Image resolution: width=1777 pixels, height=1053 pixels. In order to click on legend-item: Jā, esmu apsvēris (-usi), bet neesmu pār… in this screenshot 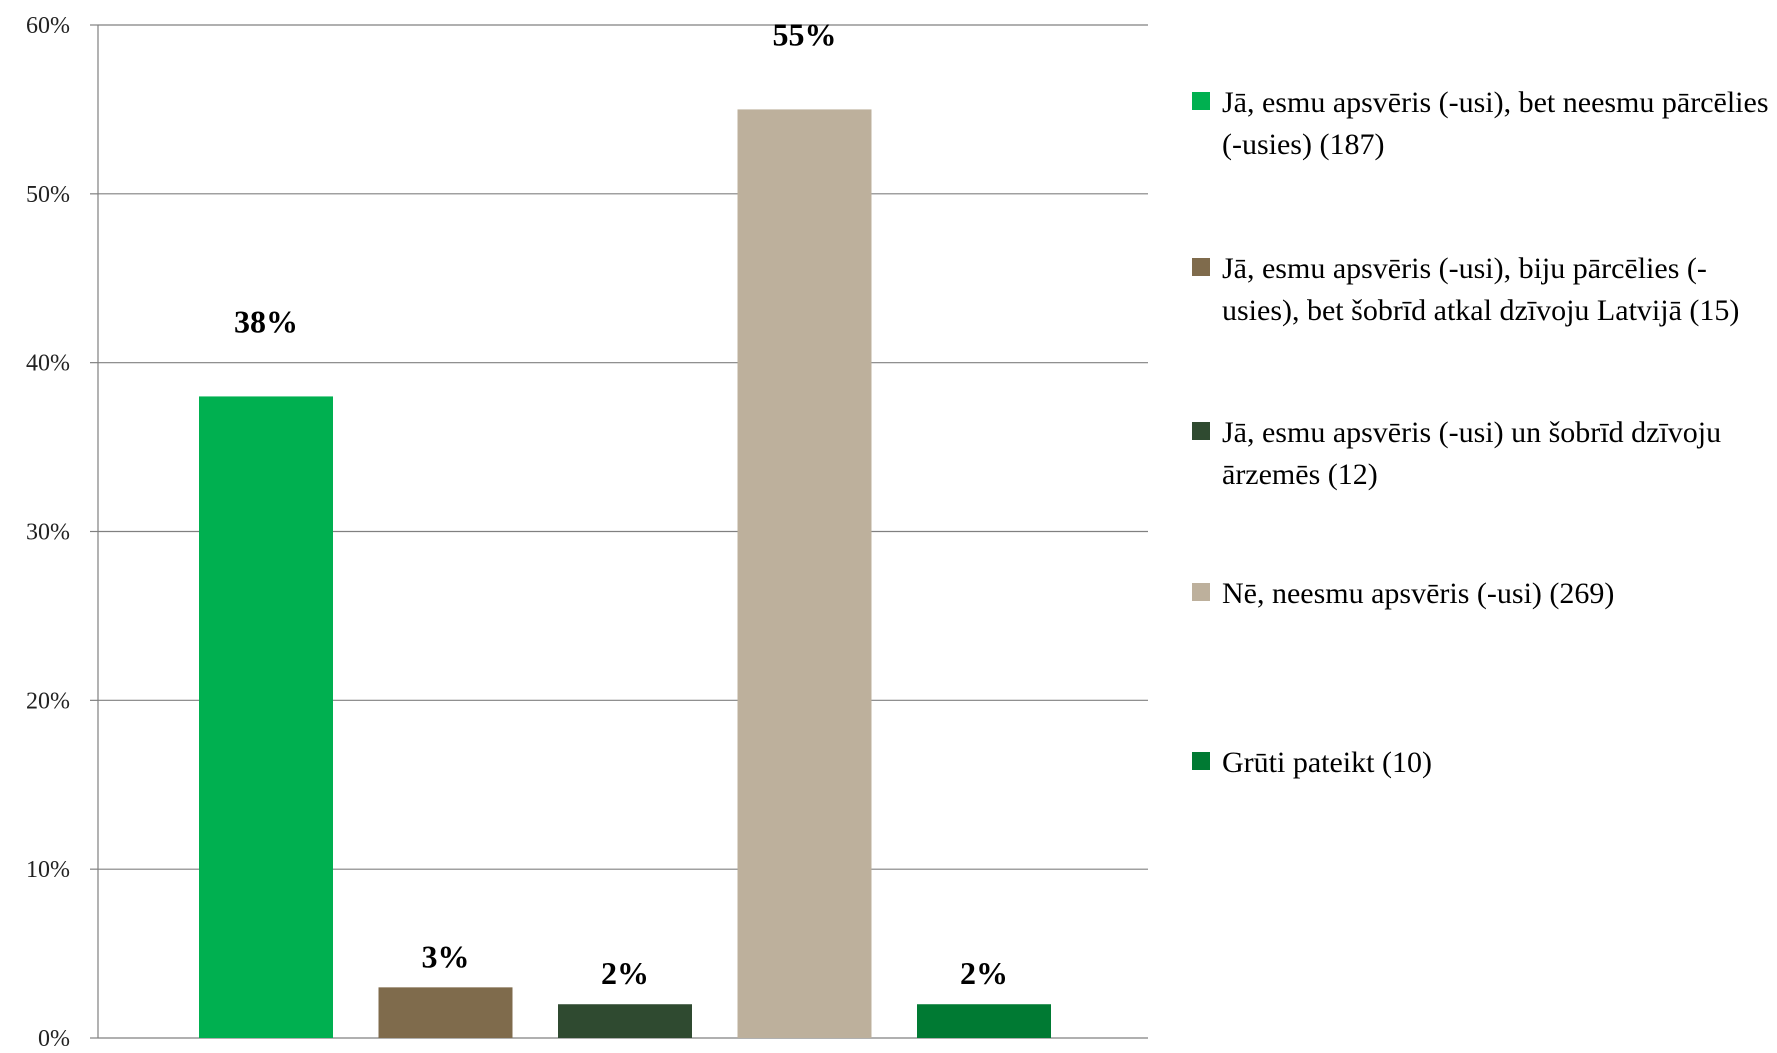, I will do `click(1484, 124)`.